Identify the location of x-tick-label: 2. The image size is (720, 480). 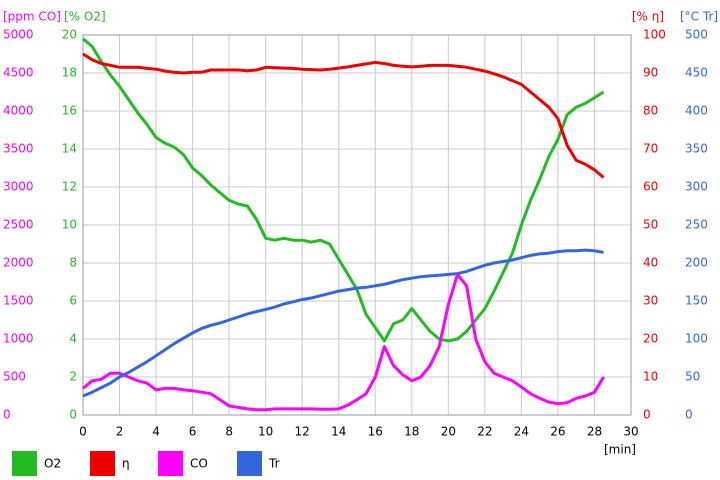
(120, 432).